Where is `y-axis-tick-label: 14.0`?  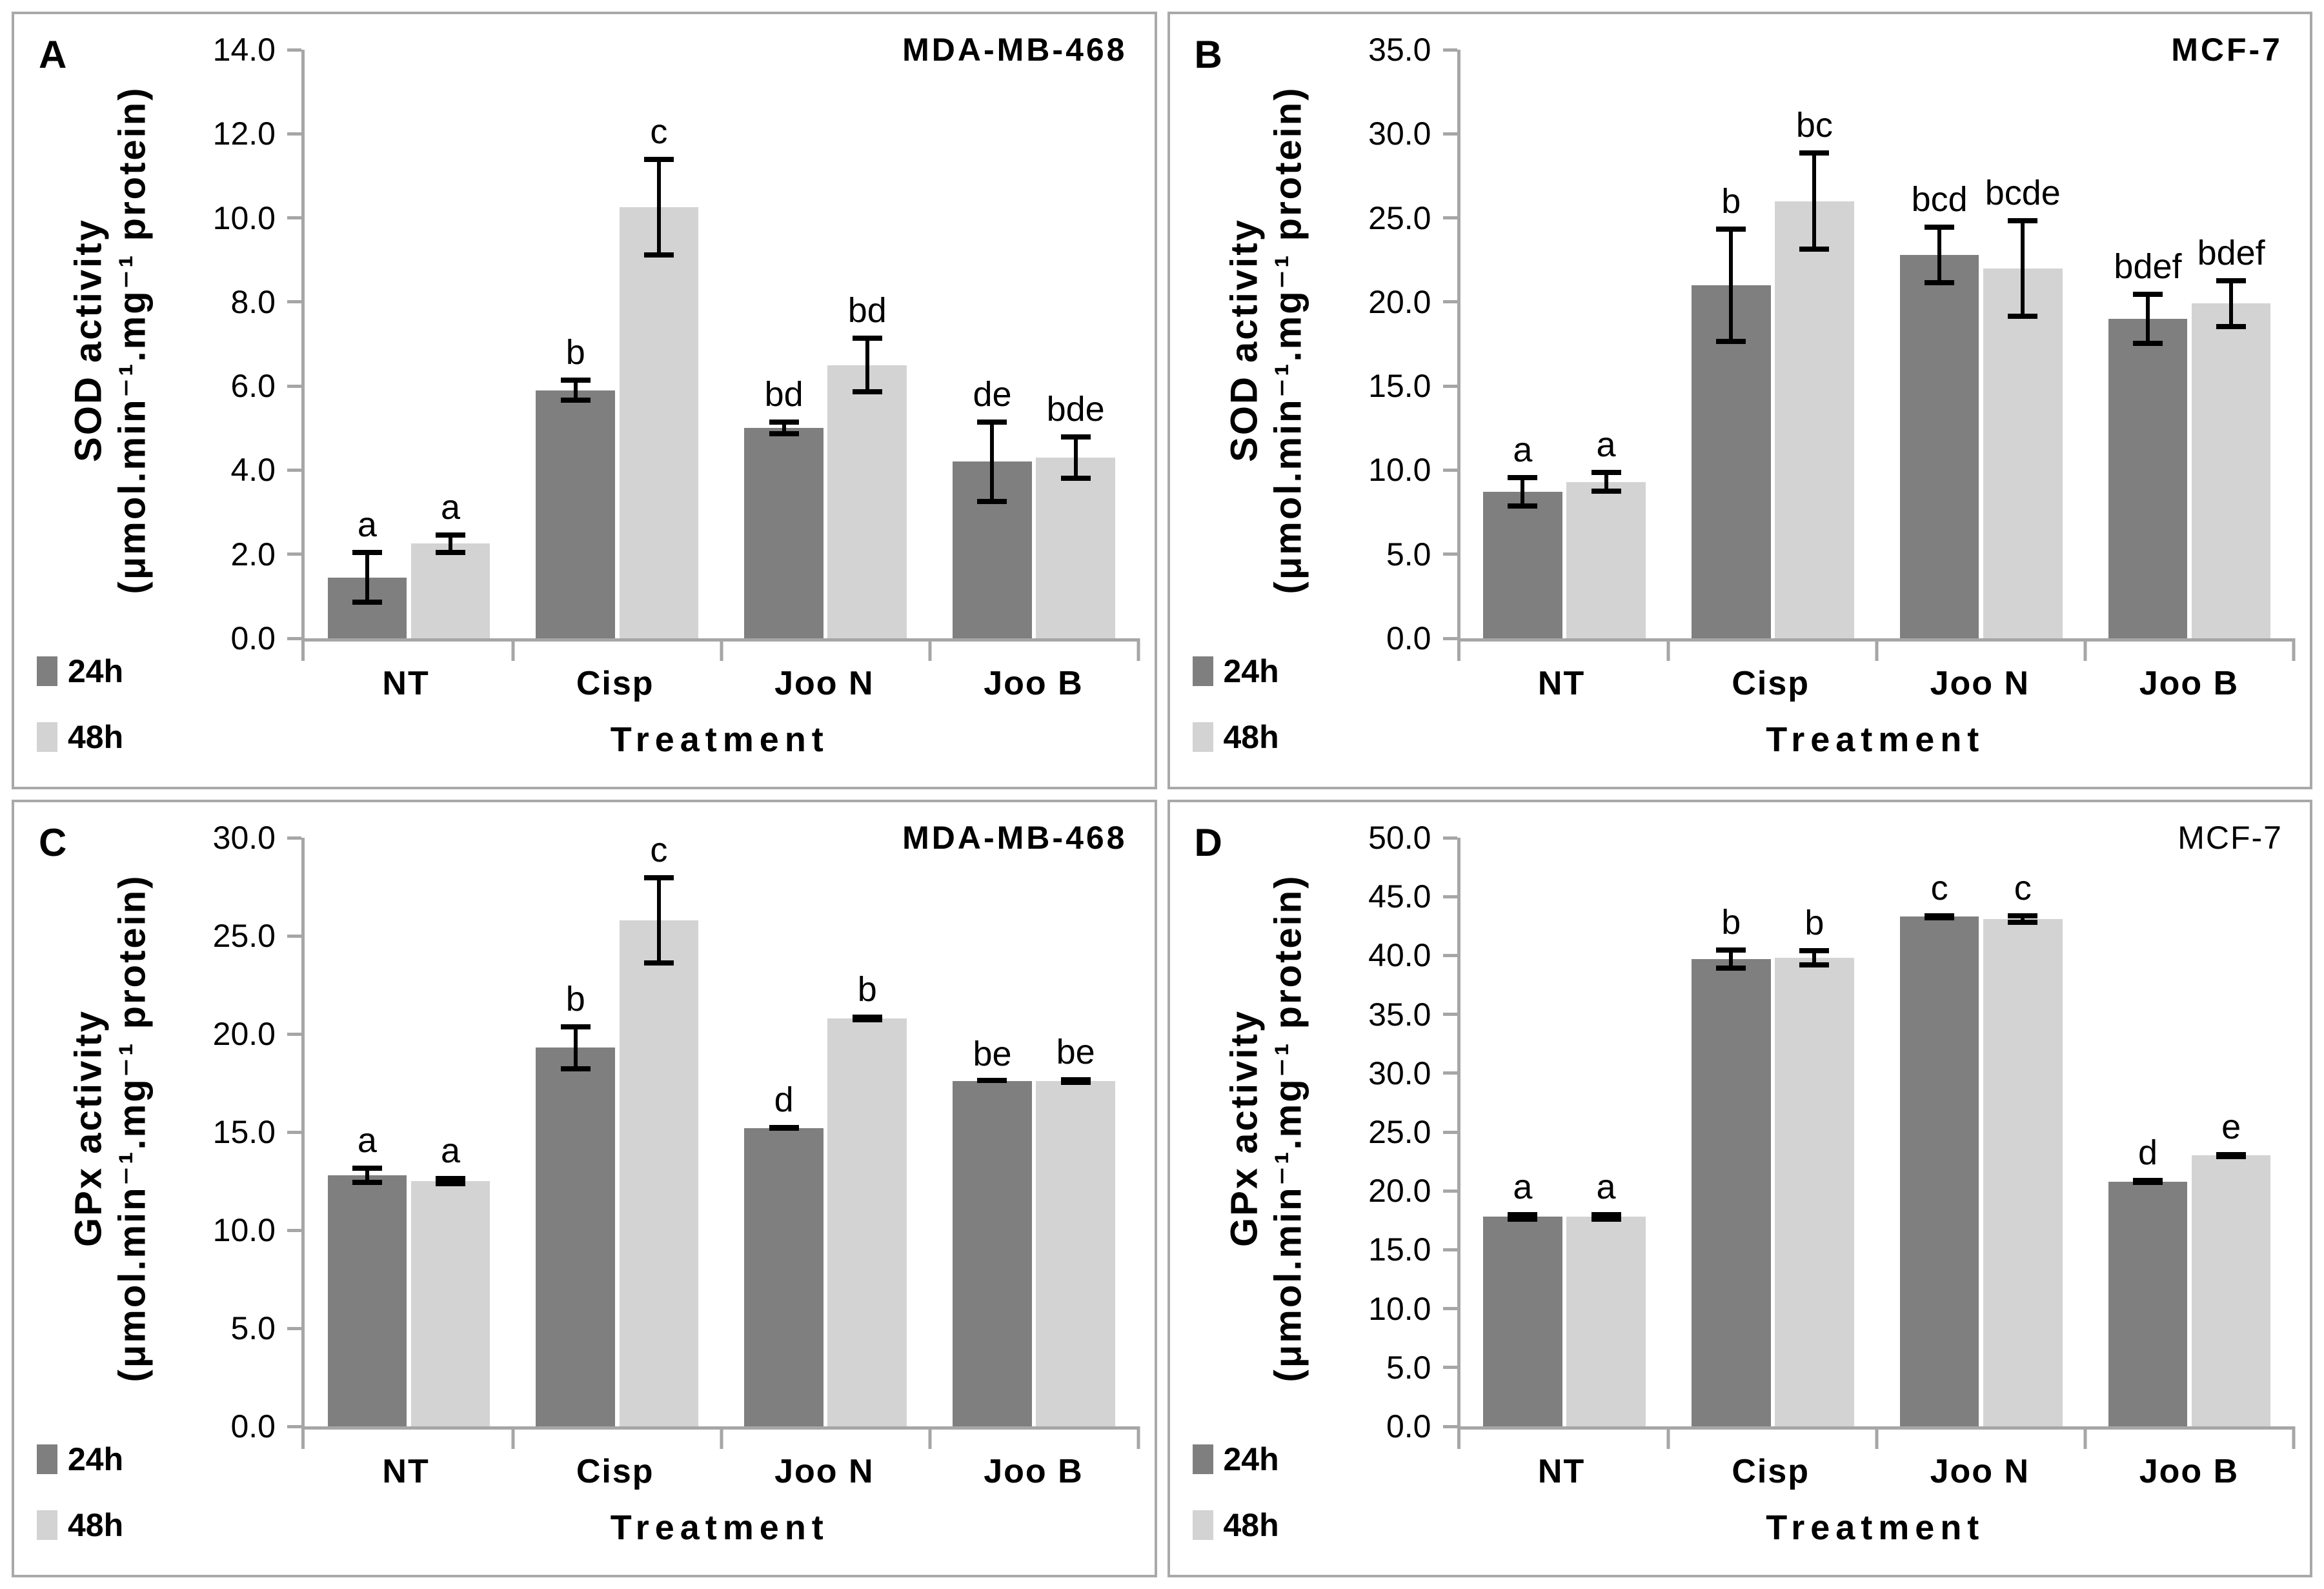
y-axis-tick-label: 14.0 is located at coordinates (244, 50).